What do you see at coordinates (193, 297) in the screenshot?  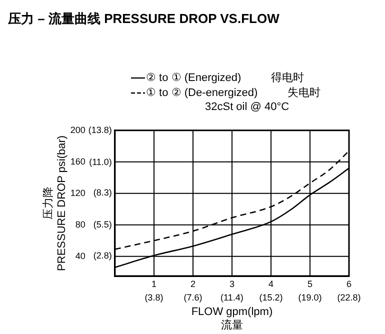 I see `x2-tick-label: (7.6)` at bounding box center [193, 297].